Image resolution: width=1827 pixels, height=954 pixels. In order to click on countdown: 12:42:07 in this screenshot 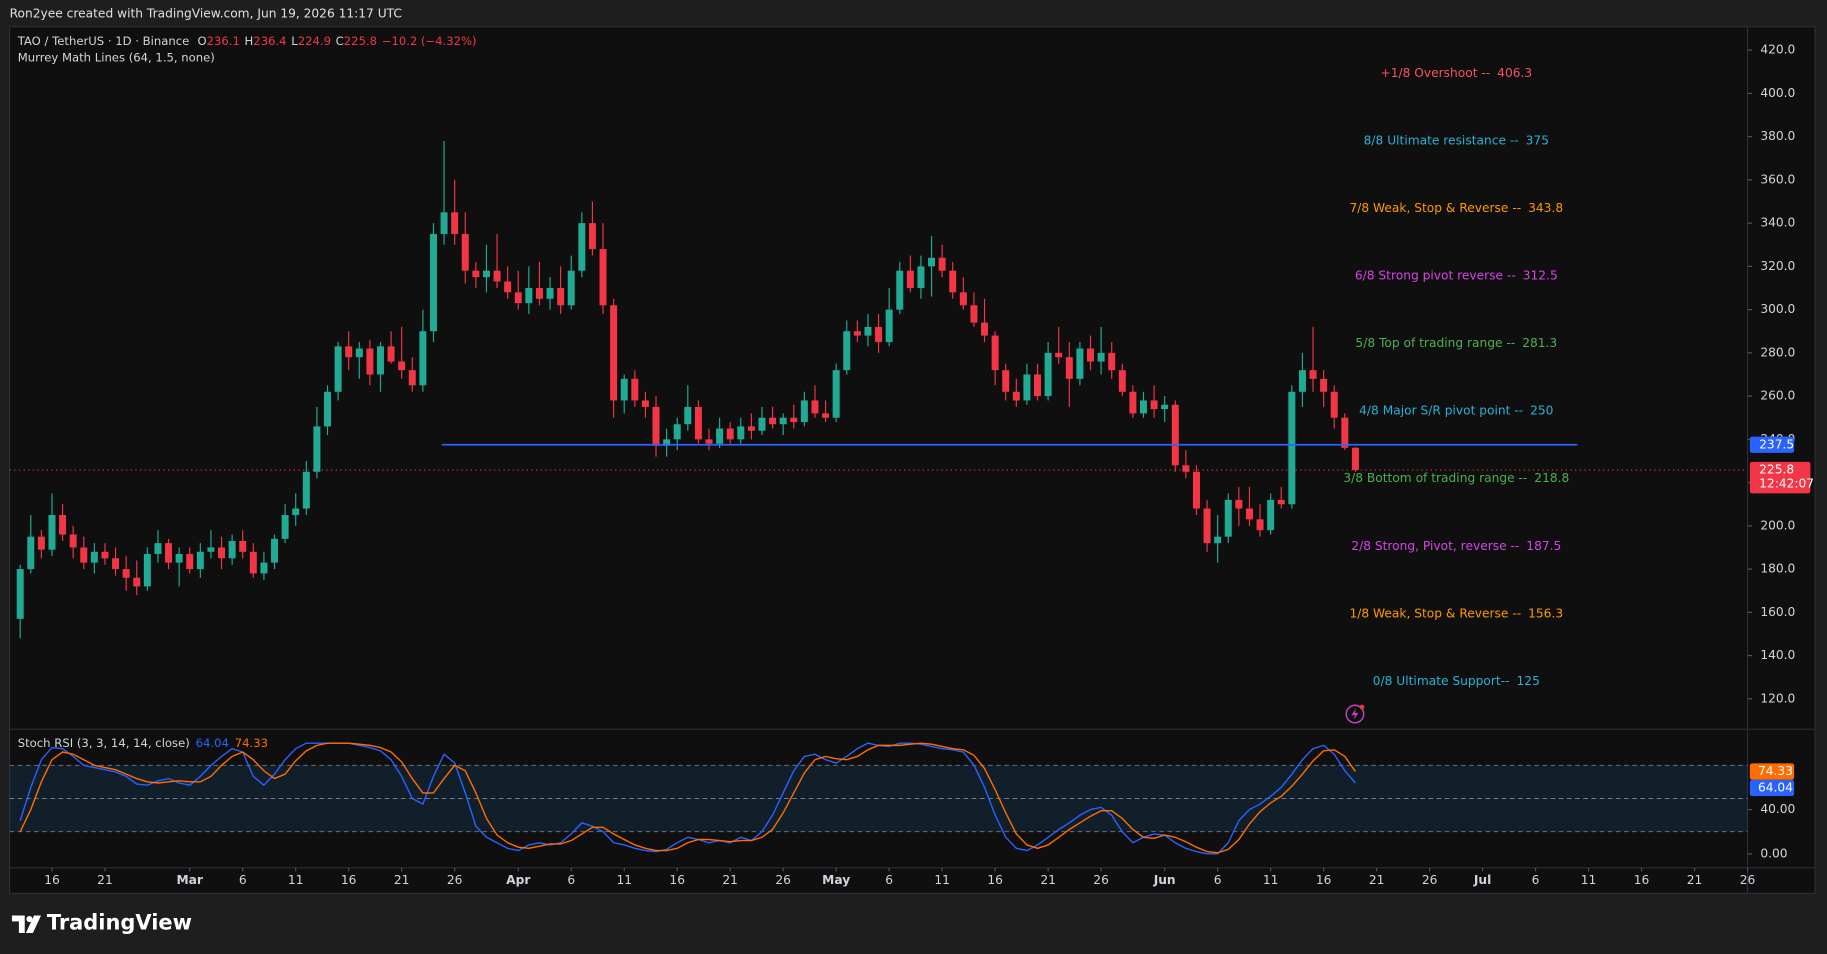, I will do `click(1786, 484)`.